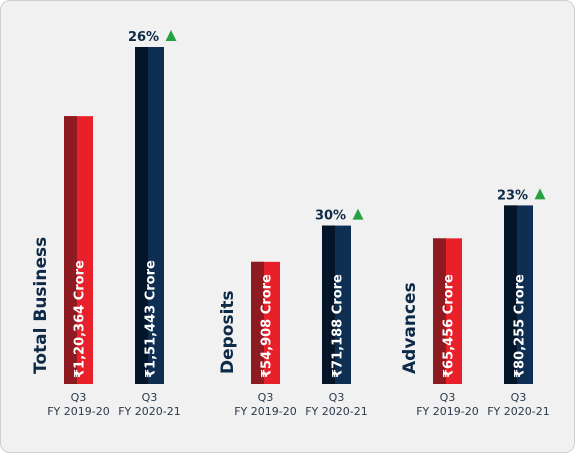 The width and height of the screenshot is (575, 453). I want to click on group-label-advances: Advances, so click(410, 328).